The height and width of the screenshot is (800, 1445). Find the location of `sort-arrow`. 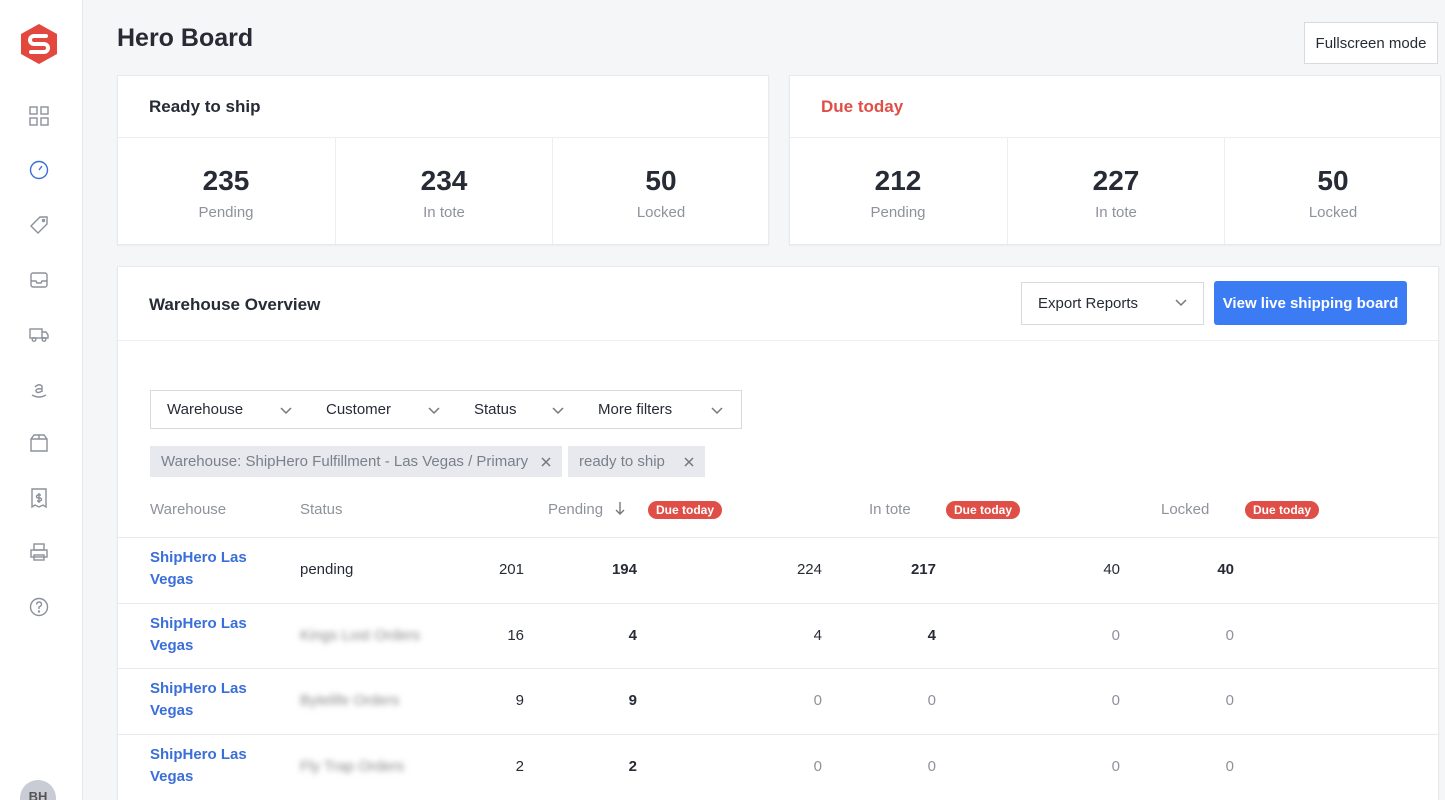

sort-arrow is located at coordinates (620, 509).